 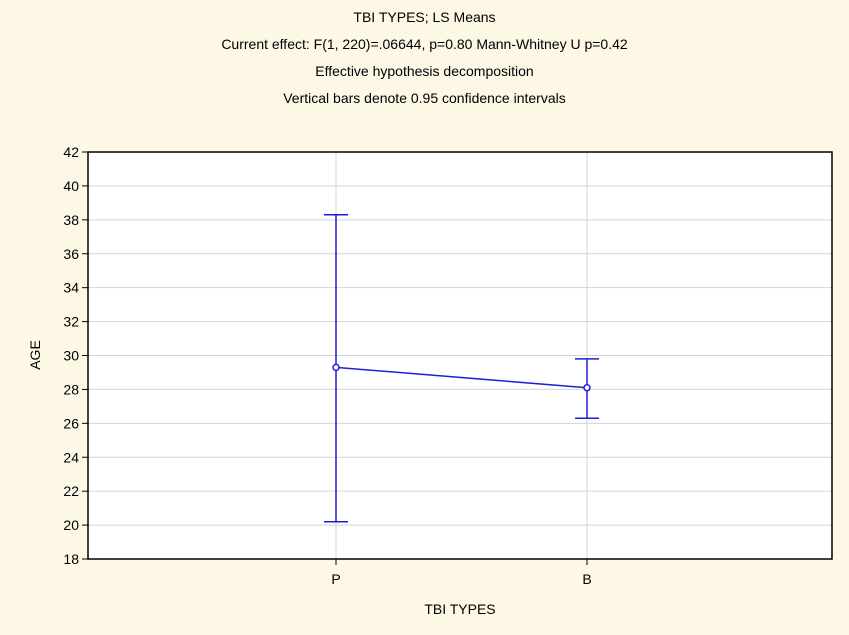 What do you see at coordinates (35, 355) in the screenshot?
I see `y-axis-title: AGE` at bounding box center [35, 355].